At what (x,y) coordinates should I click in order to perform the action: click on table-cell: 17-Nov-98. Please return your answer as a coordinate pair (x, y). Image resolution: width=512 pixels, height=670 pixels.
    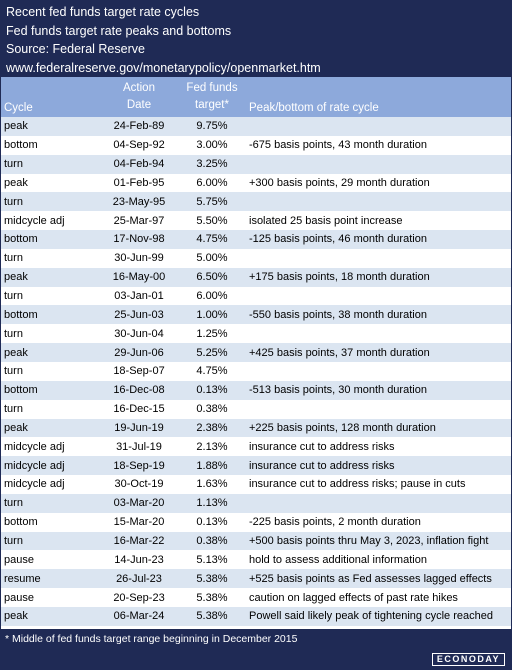
    Looking at the image, I should click on (139, 239).